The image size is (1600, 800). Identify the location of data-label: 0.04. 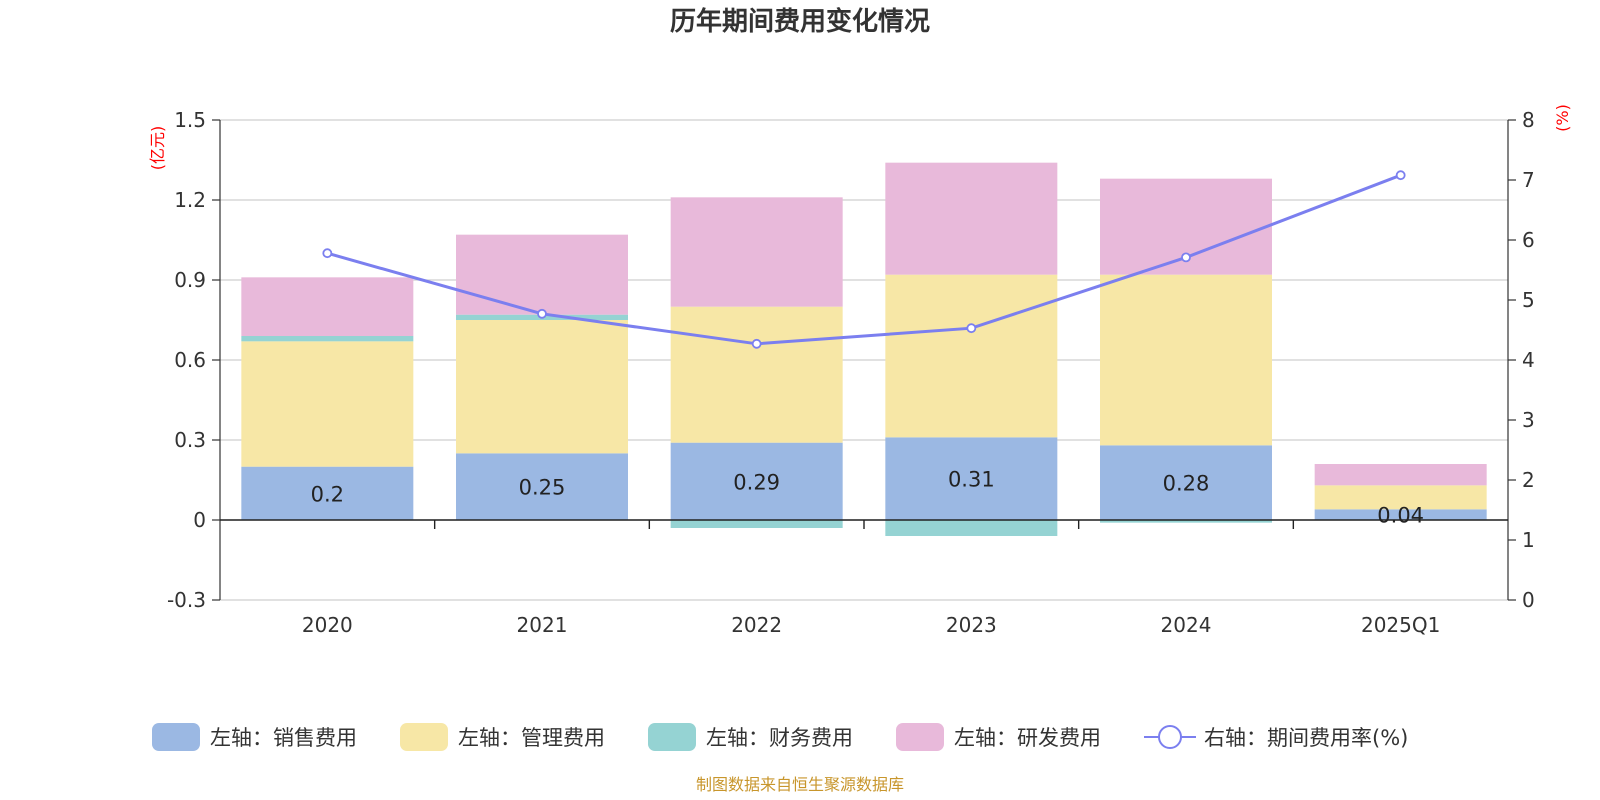
(1400, 516).